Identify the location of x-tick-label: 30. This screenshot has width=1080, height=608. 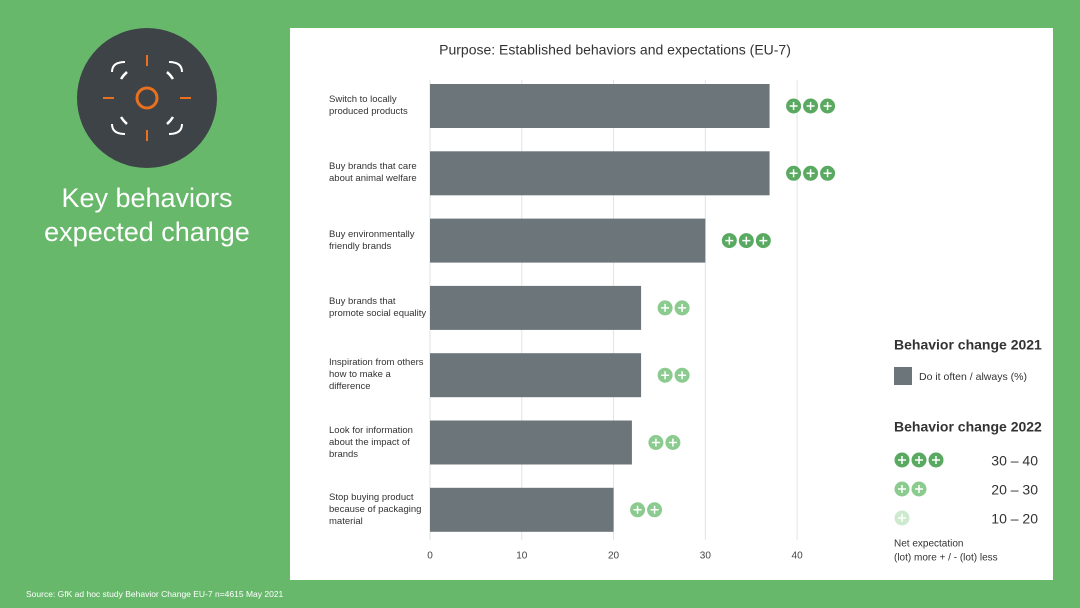
(706, 556).